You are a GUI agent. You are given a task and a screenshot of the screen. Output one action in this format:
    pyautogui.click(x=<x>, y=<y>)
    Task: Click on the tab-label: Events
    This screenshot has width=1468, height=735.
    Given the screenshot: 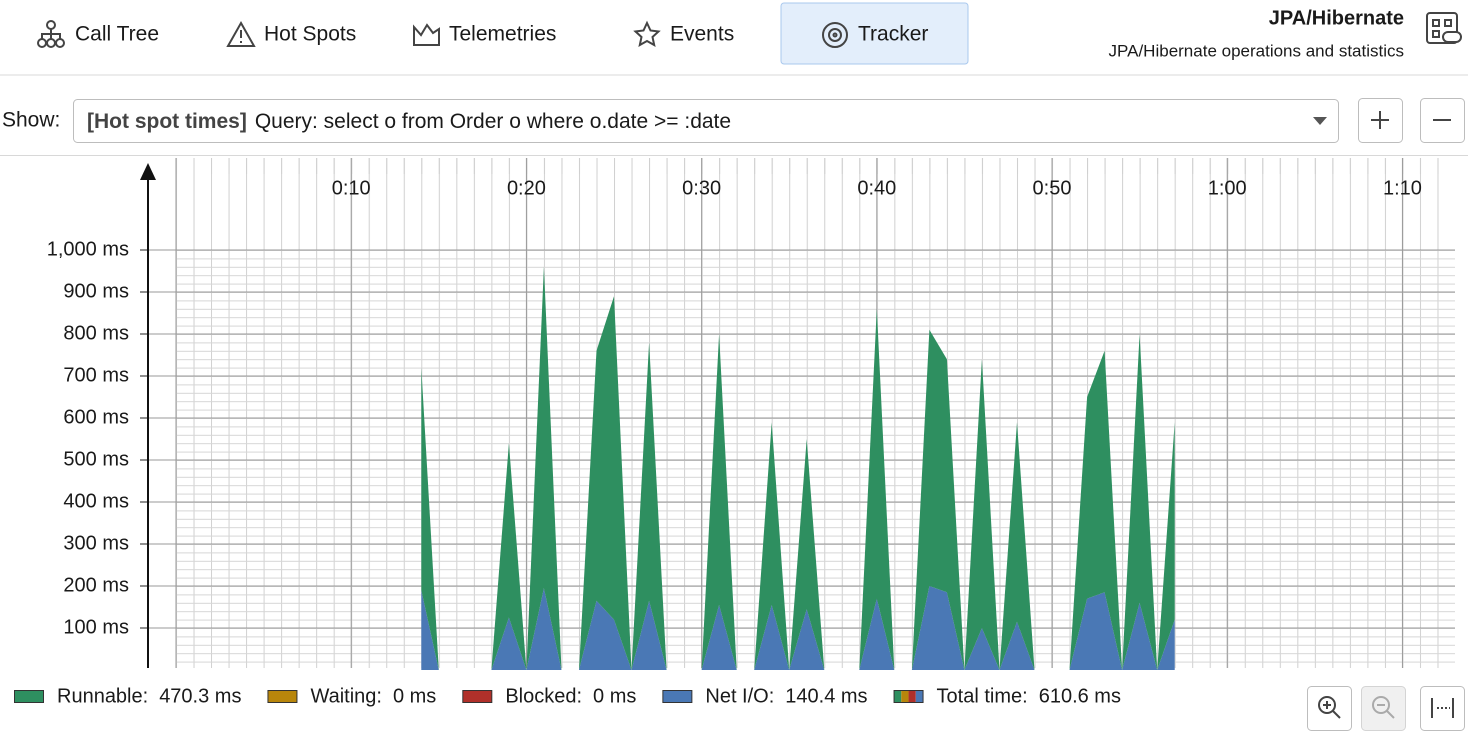 What is the action you would take?
    pyautogui.click(x=702, y=34)
    